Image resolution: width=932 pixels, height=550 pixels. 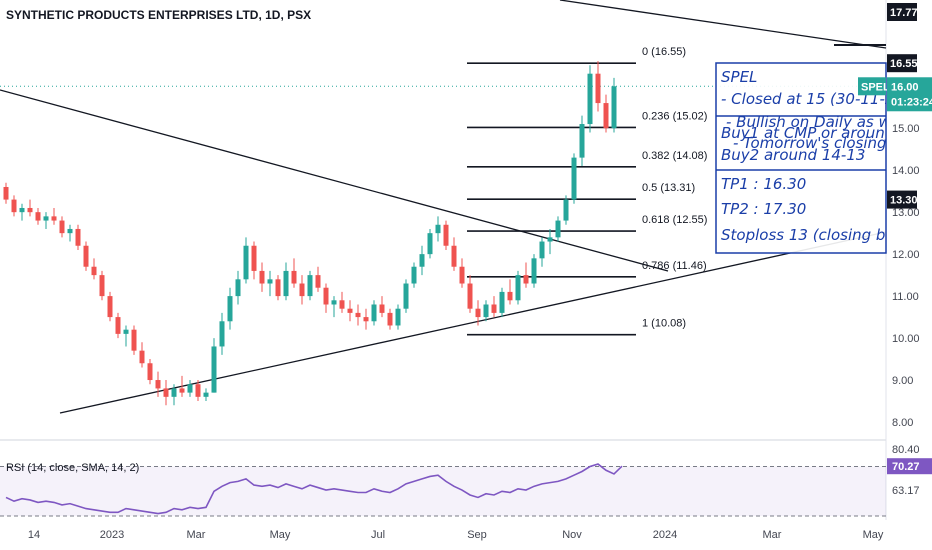 What do you see at coordinates (820, 235) in the screenshot?
I see `annotation-line: Stoploss 13 (closing basis)` at bounding box center [820, 235].